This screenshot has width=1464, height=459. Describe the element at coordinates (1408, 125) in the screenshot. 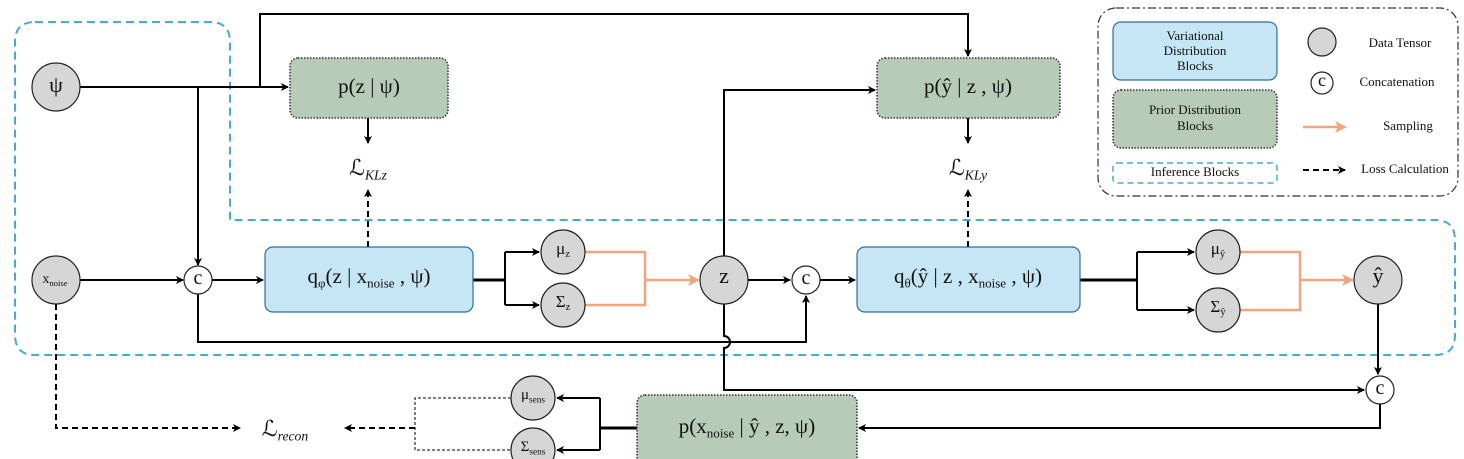

I see `legend-sampling-text: Sampling` at that location.